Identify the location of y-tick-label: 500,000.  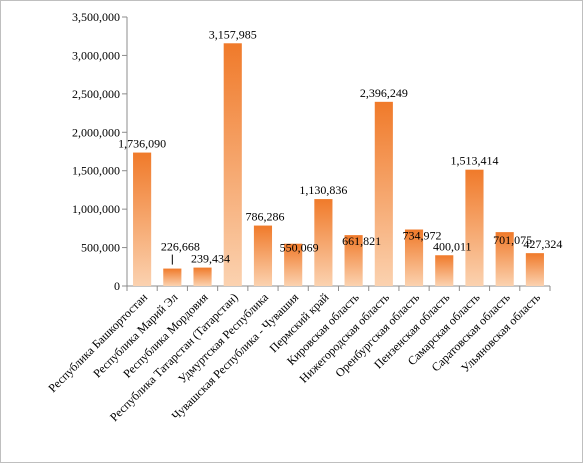
(100, 248).